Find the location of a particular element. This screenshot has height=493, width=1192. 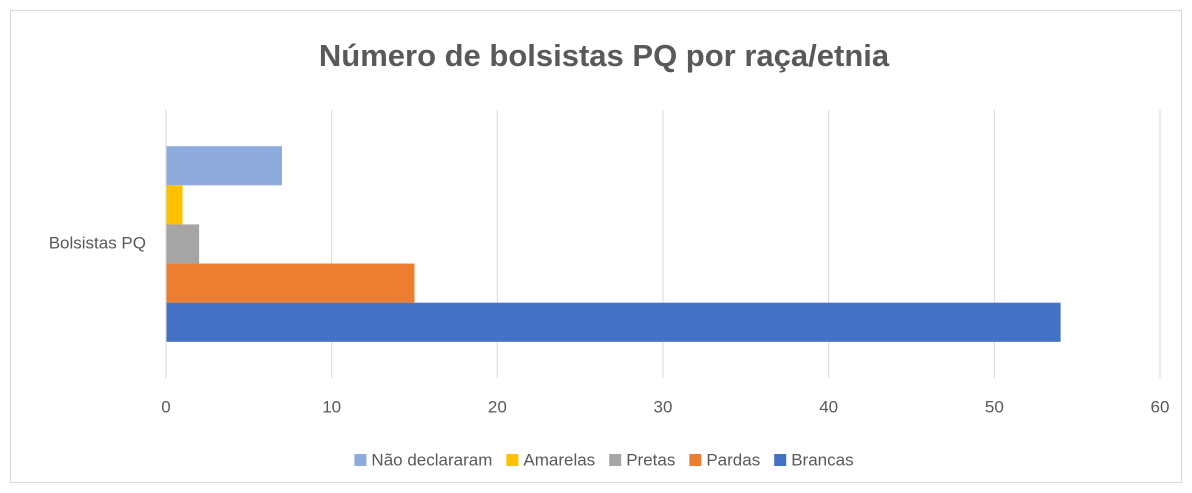

legend-label: Amarelas is located at coordinates (559, 459).